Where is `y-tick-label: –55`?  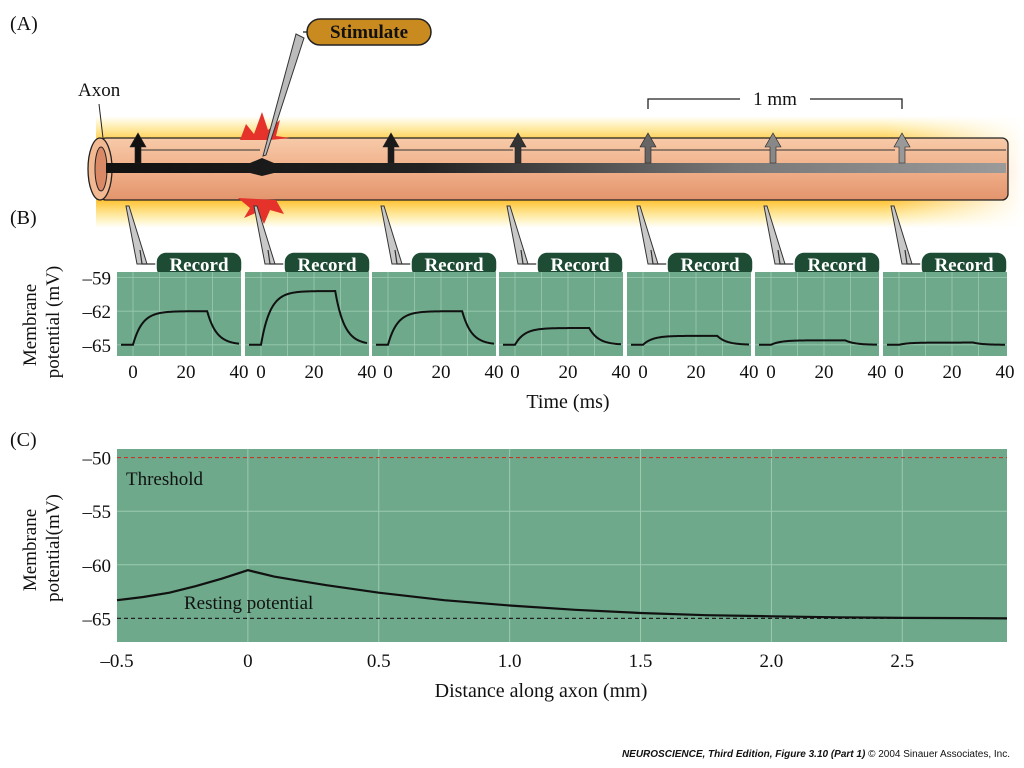
y-tick-label: –55 is located at coordinates (97, 512).